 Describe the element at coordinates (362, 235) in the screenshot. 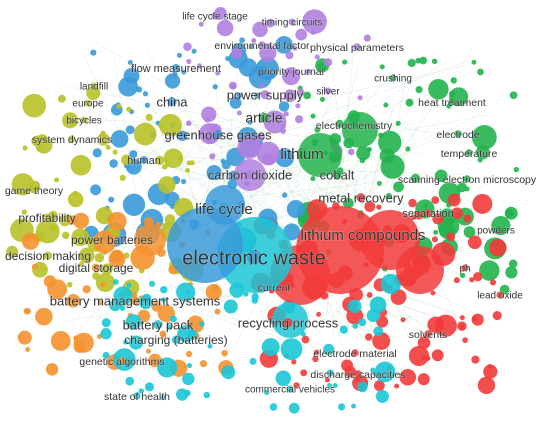

I see `node-label: lithium compounds` at that location.